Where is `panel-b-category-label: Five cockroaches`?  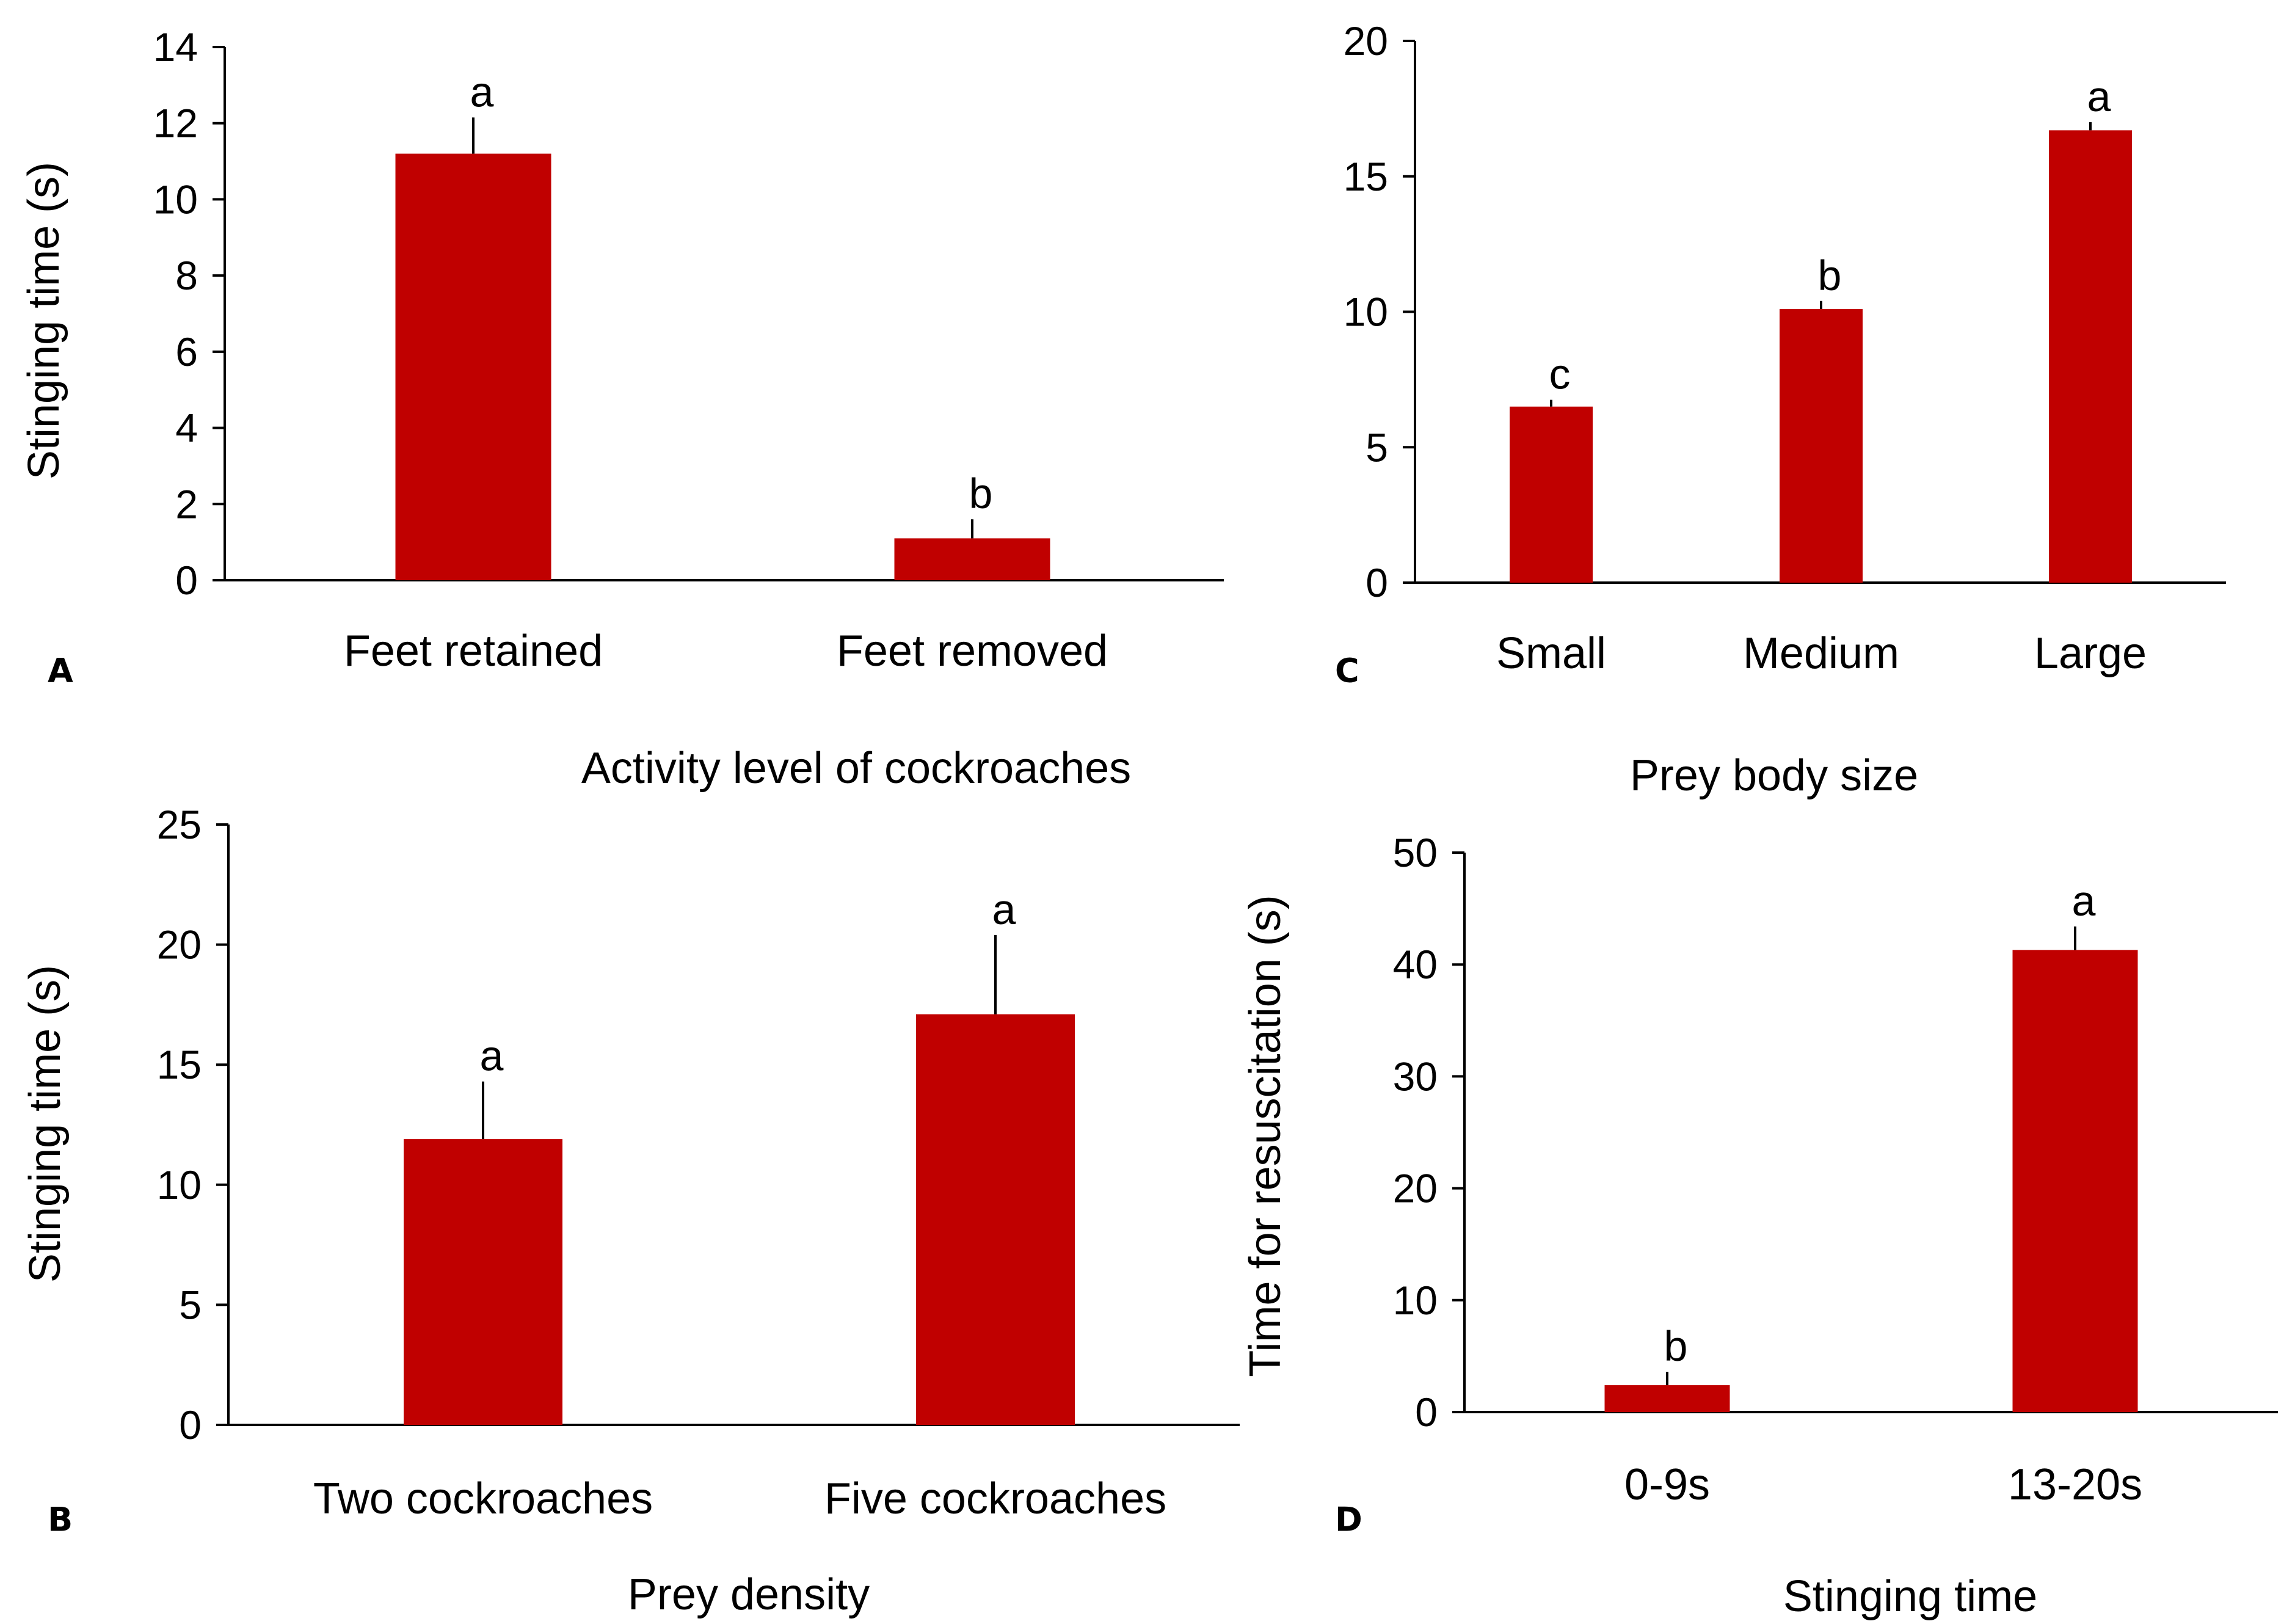
panel-b-category-label: Five cockroaches is located at coordinates (995, 1499).